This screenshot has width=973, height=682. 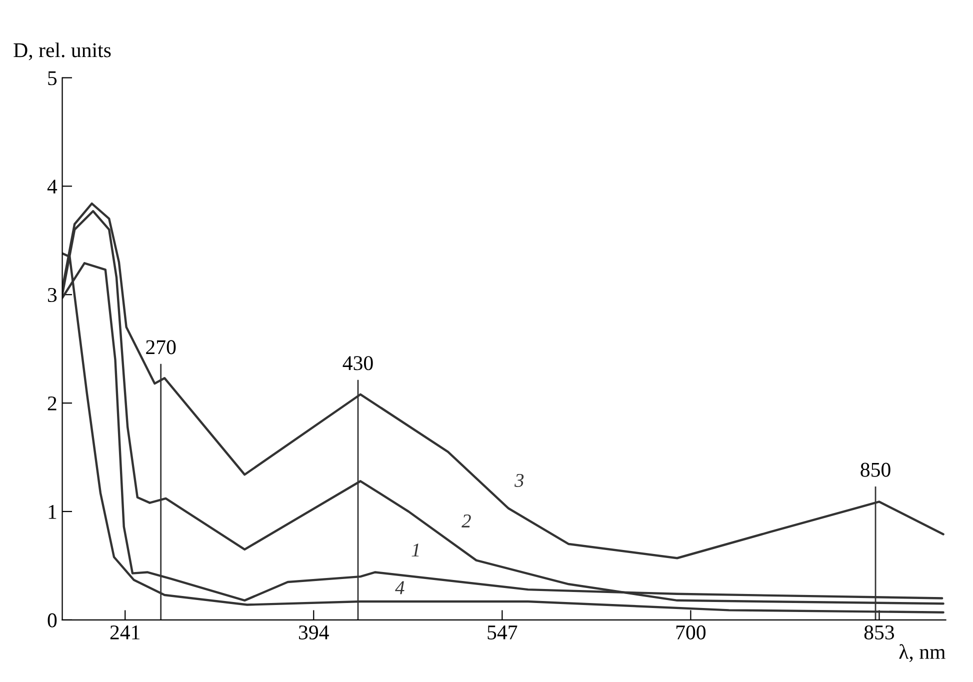 I want to click on x-tick-label: 853, so click(x=879, y=632).